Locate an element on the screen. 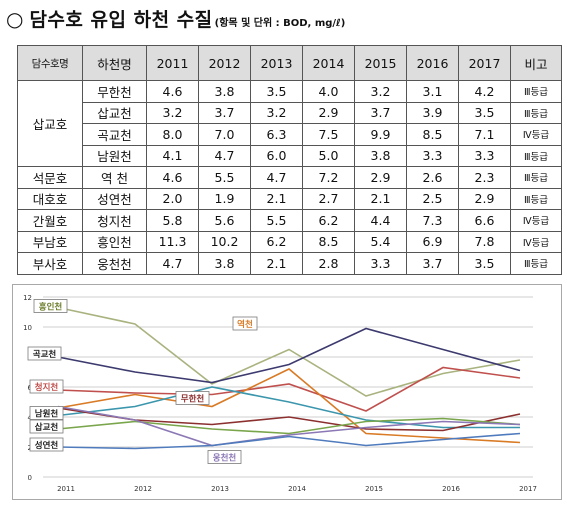 The height and width of the screenshot is (511, 567). value-cell: 7.3 is located at coordinates (432, 220).